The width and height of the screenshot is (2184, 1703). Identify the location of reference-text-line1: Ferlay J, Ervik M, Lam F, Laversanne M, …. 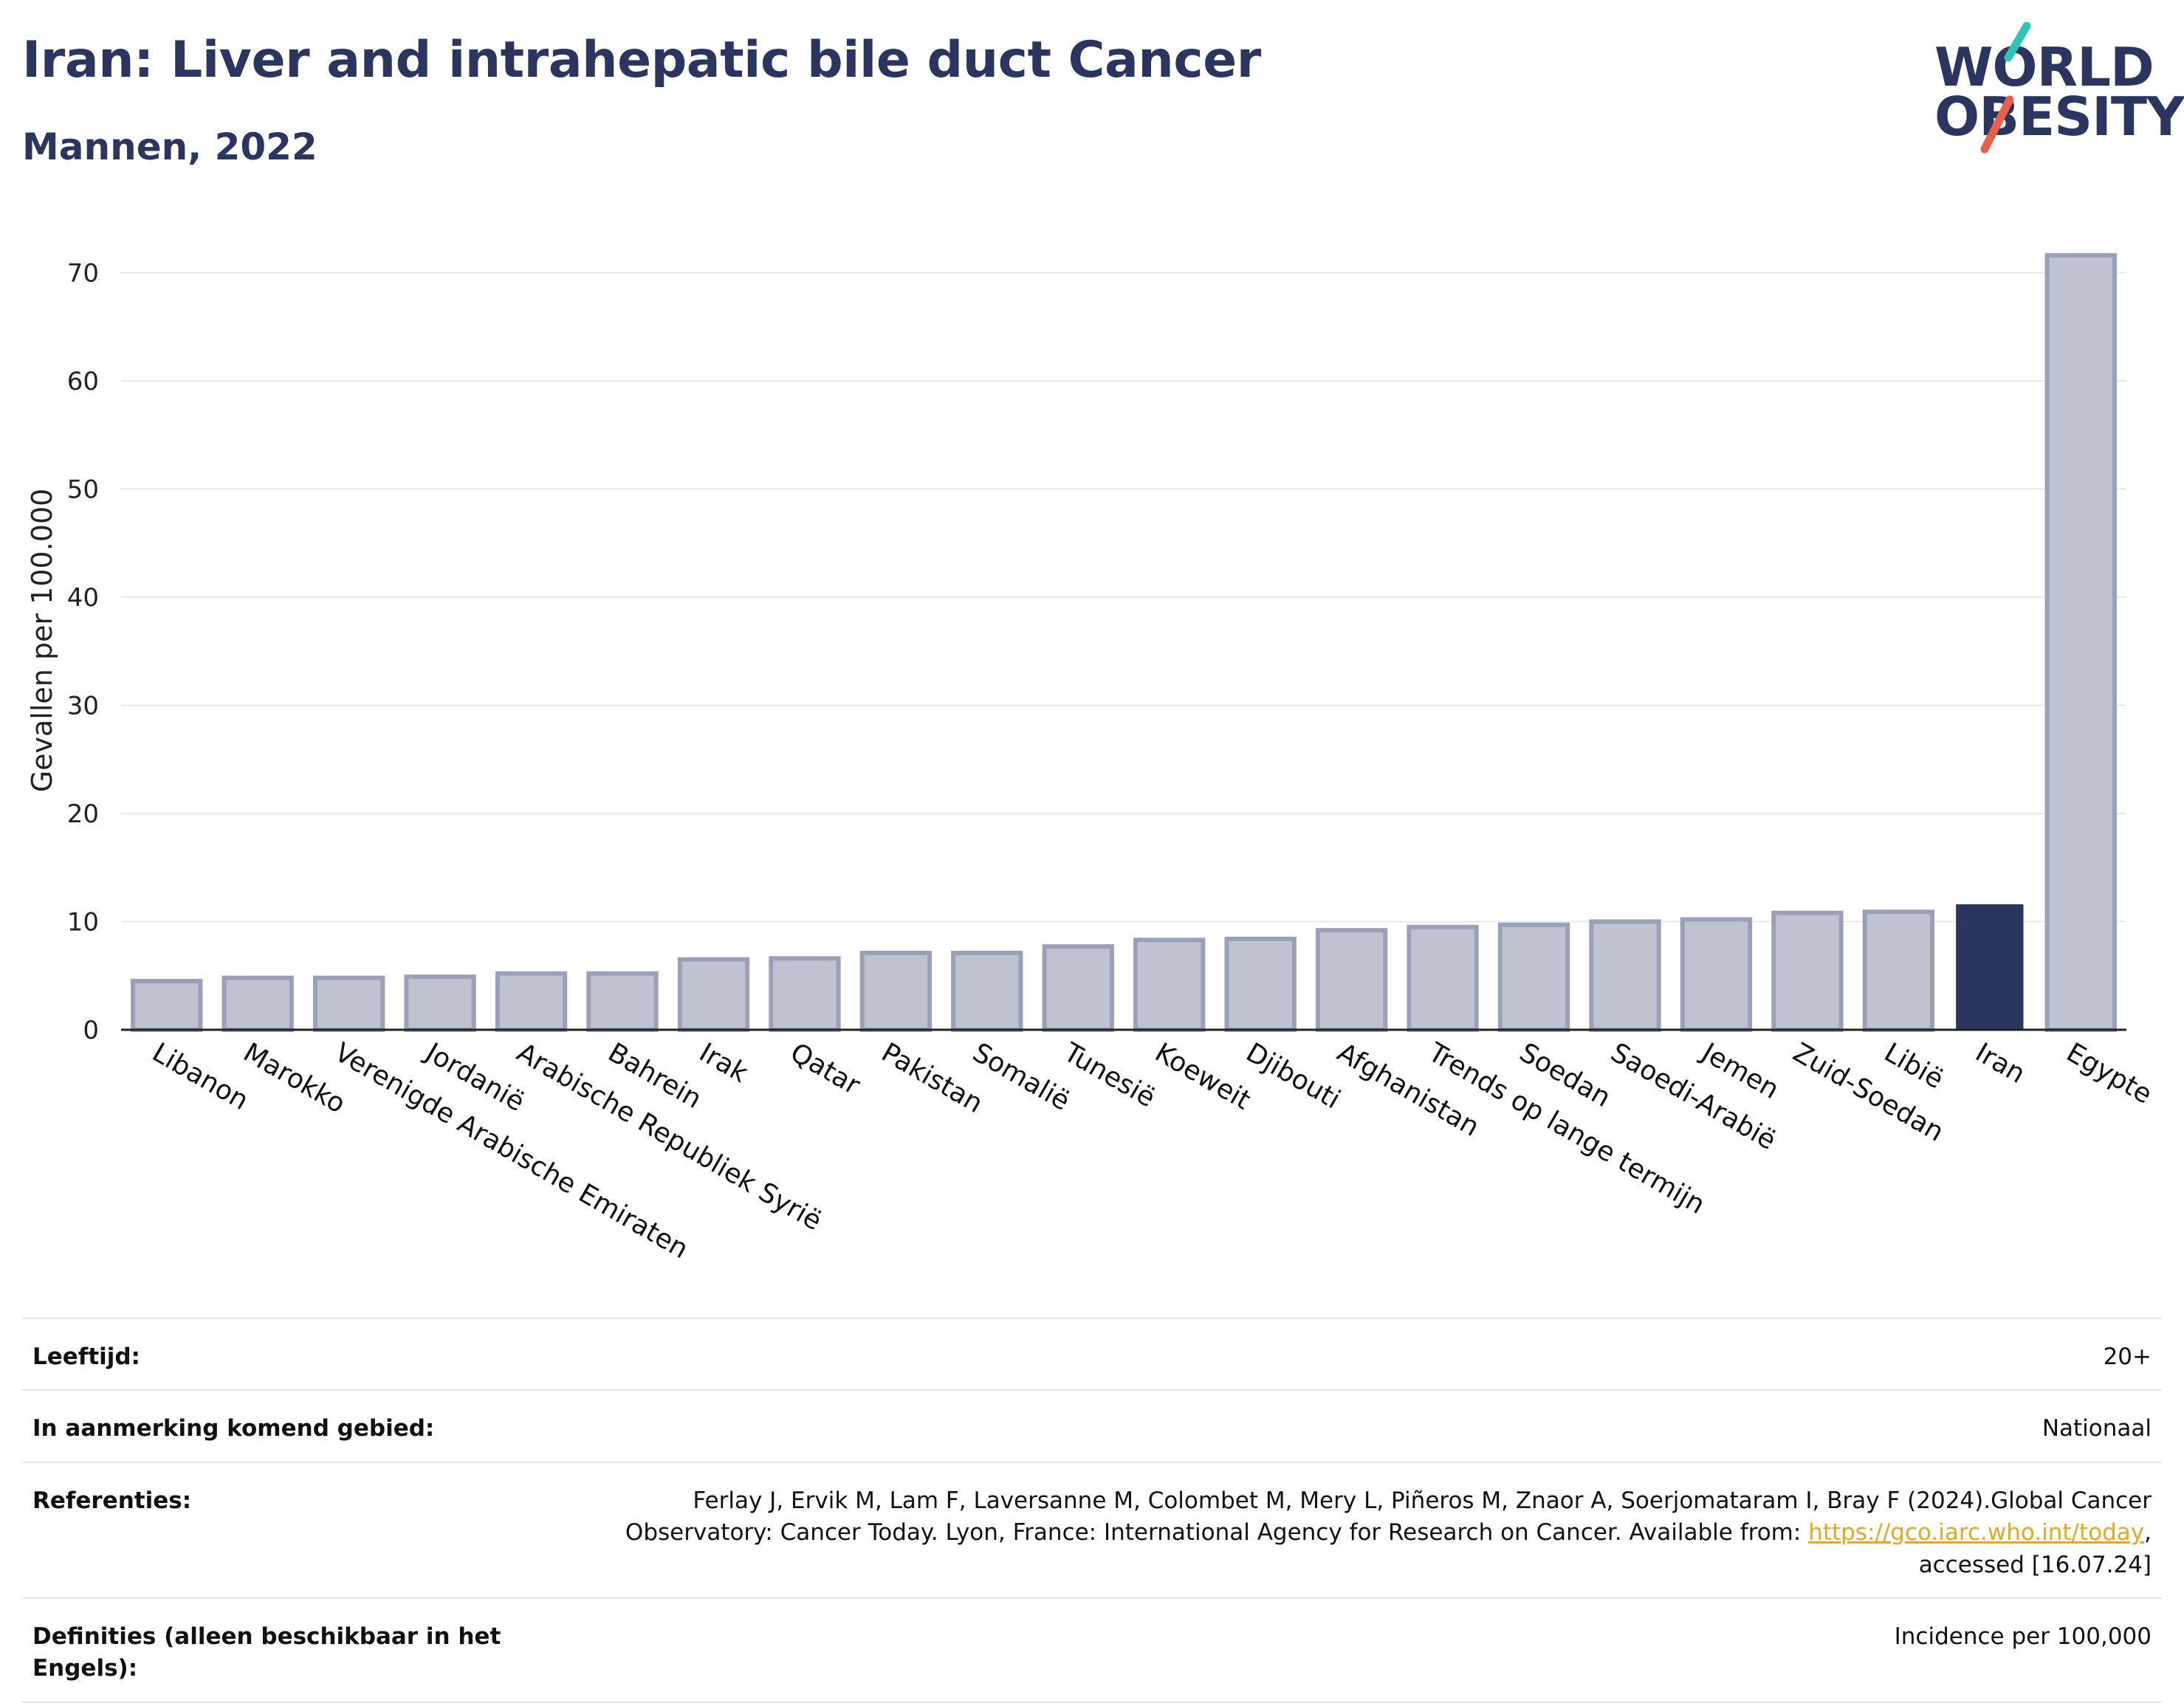
(1423, 1500).